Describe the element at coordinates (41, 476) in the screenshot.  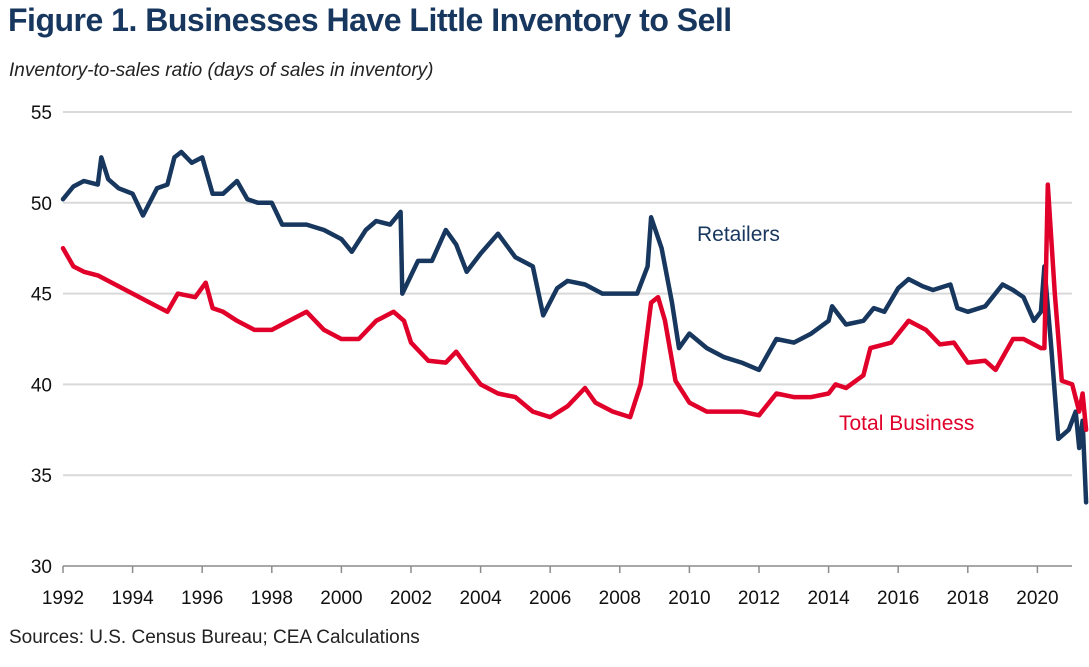
I see `y-tick-label: 35` at that location.